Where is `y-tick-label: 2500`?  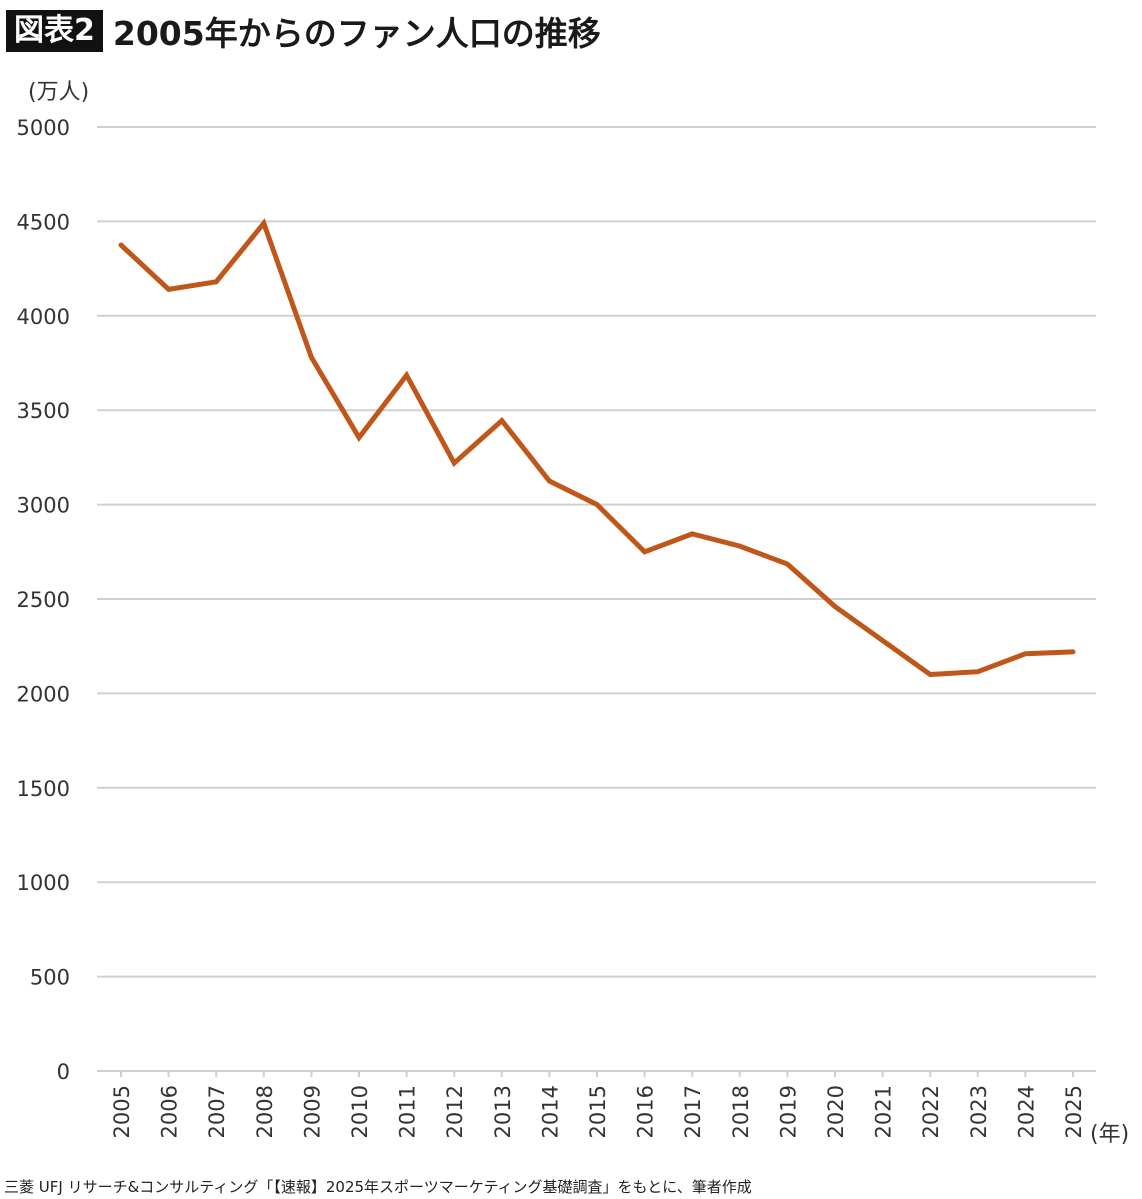 y-tick-label: 2500 is located at coordinates (43, 600).